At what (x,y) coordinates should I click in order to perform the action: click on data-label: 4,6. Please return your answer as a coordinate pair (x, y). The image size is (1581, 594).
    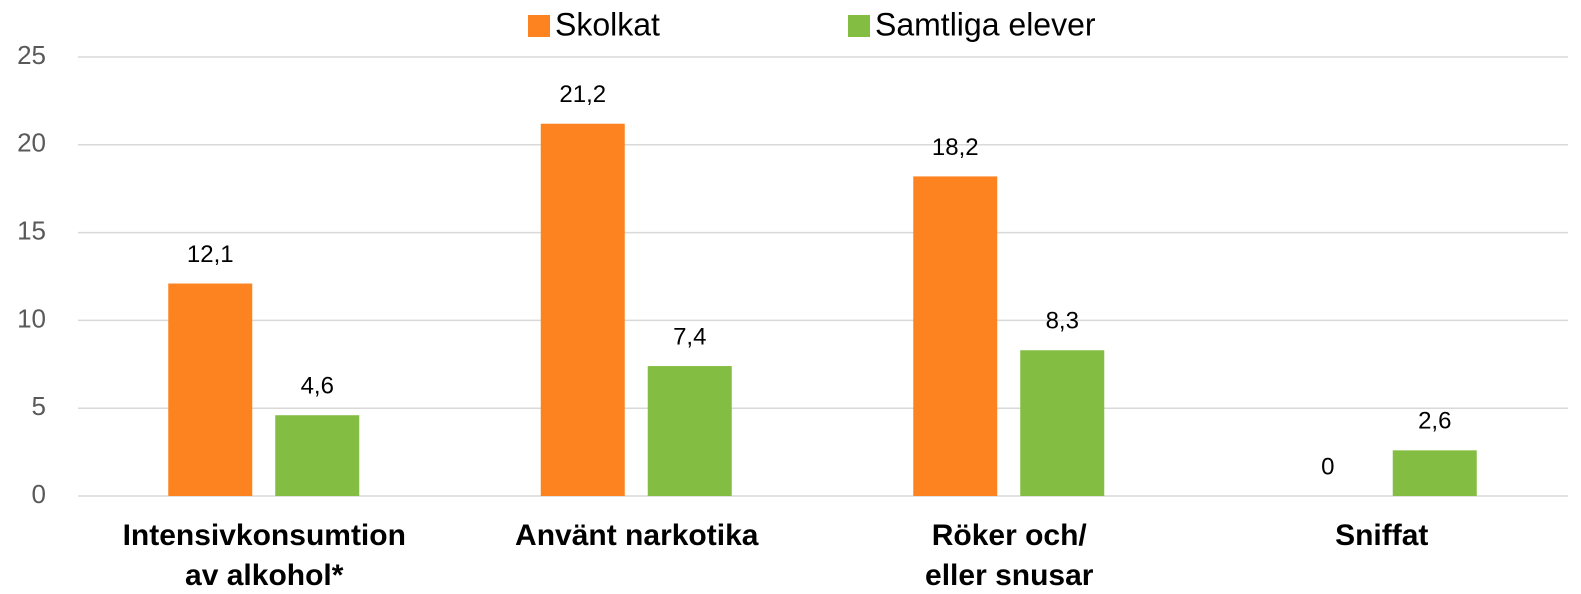
    Looking at the image, I should click on (317, 386).